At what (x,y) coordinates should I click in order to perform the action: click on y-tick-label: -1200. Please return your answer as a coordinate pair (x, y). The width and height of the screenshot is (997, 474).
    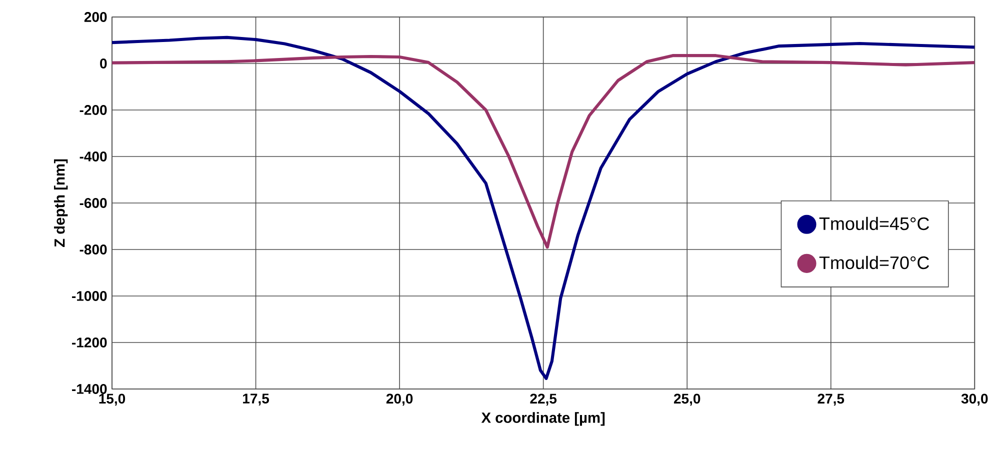
    Looking at the image, I should click on (89, 343).